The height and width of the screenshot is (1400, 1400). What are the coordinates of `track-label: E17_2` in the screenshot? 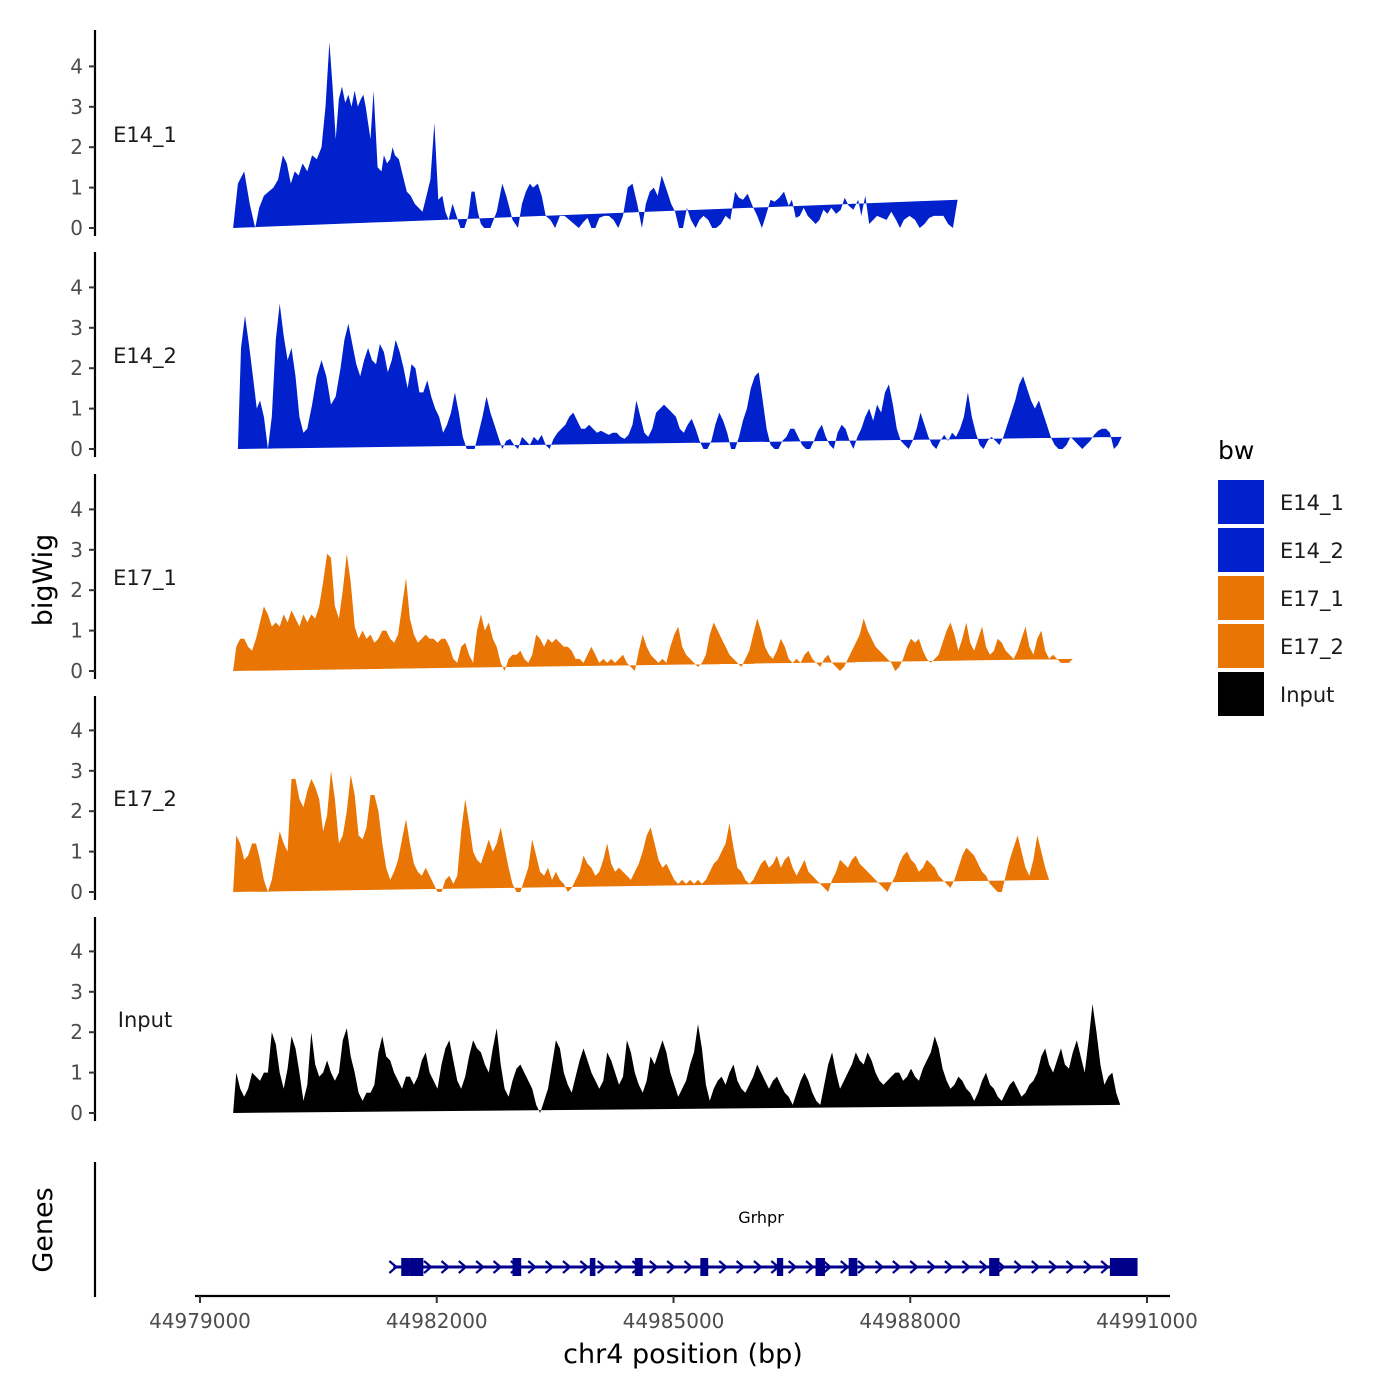 It's located at (145, 799).